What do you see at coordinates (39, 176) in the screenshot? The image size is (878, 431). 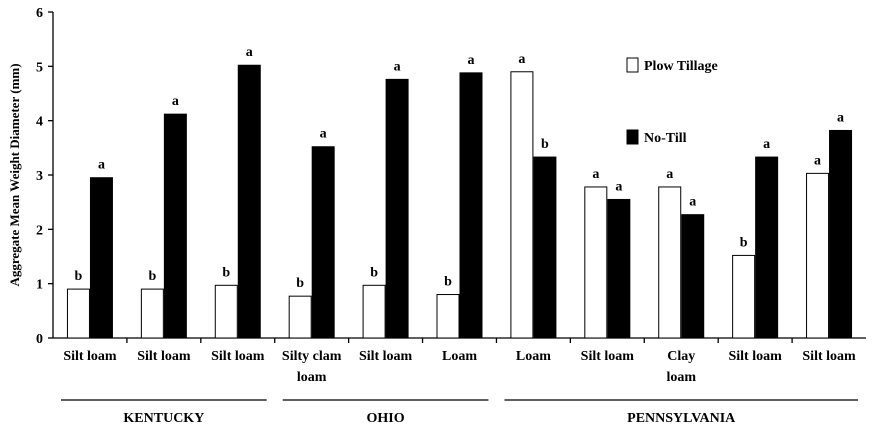 I see `y-tick-label: 3` at bounding box center [39, 176].